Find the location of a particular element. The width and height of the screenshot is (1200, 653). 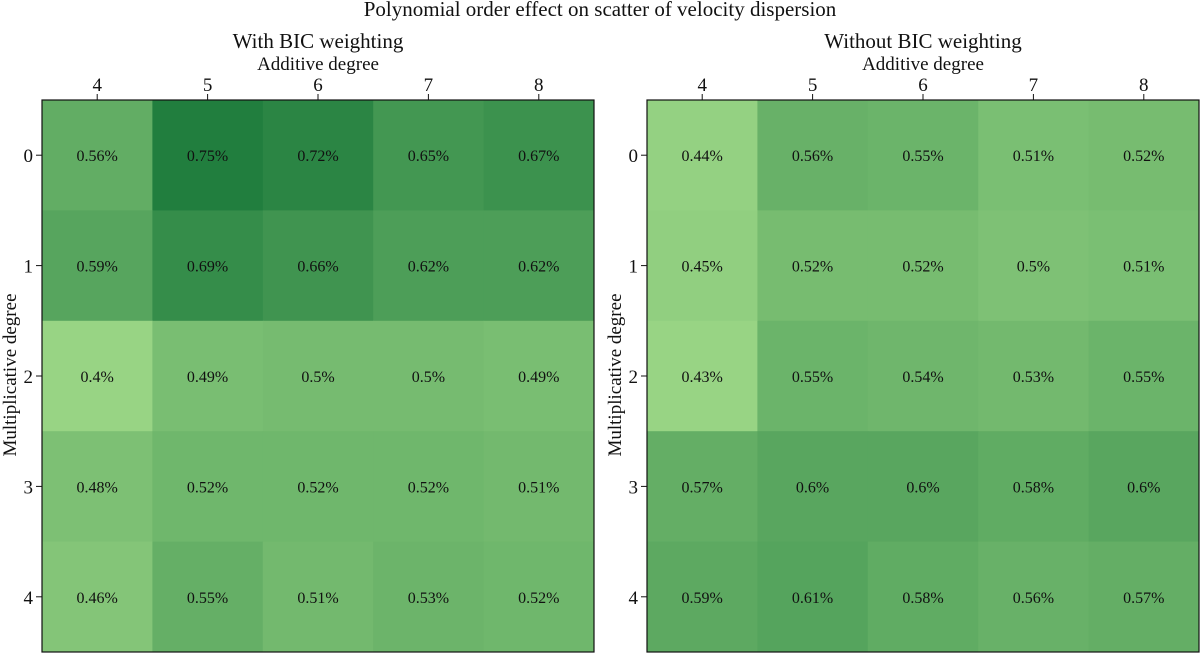

cell-value-label: 0.65% is located at coordinates (428, 156).